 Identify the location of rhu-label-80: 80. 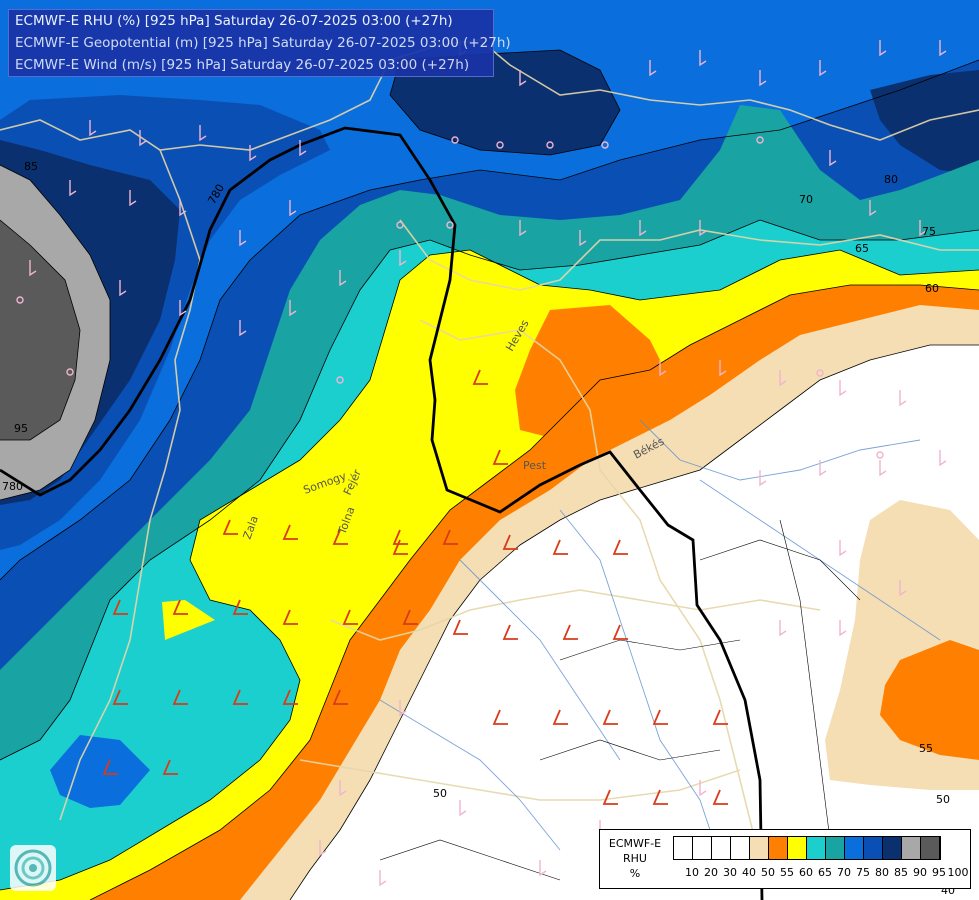
(891, 179).